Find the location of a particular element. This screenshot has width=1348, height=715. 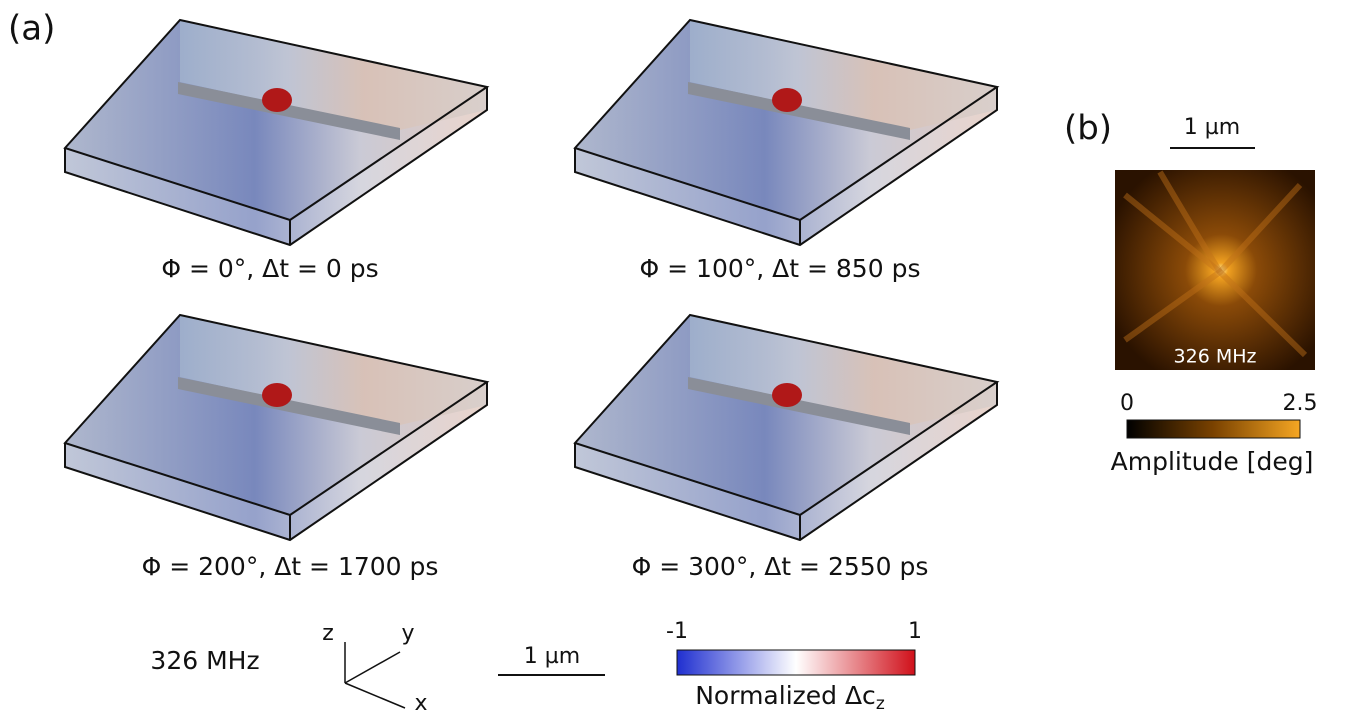

colorbar-label: Normalized Δcz is located at coordinates (790, 697).